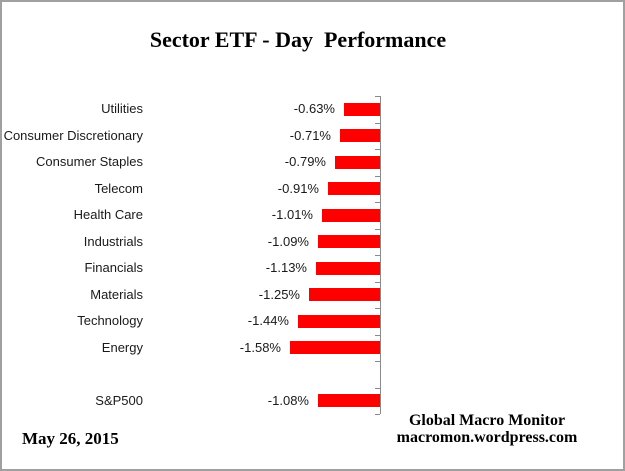 This screenshot has height=471, width=625. Describe the element at coordinates (268, 320) in the screenshot. I see `value-label: -1.44%` at that location.